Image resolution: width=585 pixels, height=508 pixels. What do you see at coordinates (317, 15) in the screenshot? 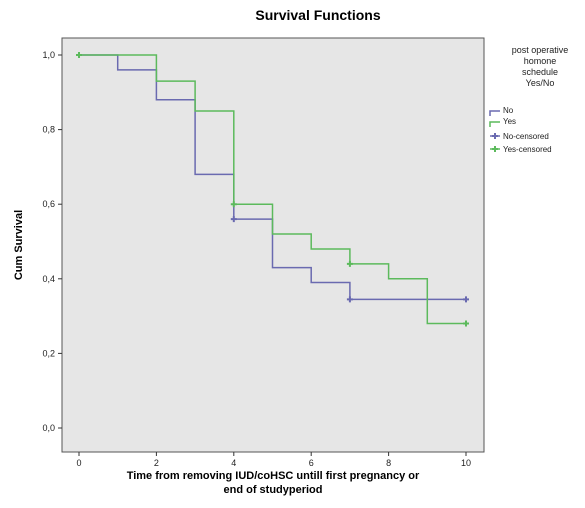
I see `chart-title: Survival Functions` at bounding box center [317, 15].